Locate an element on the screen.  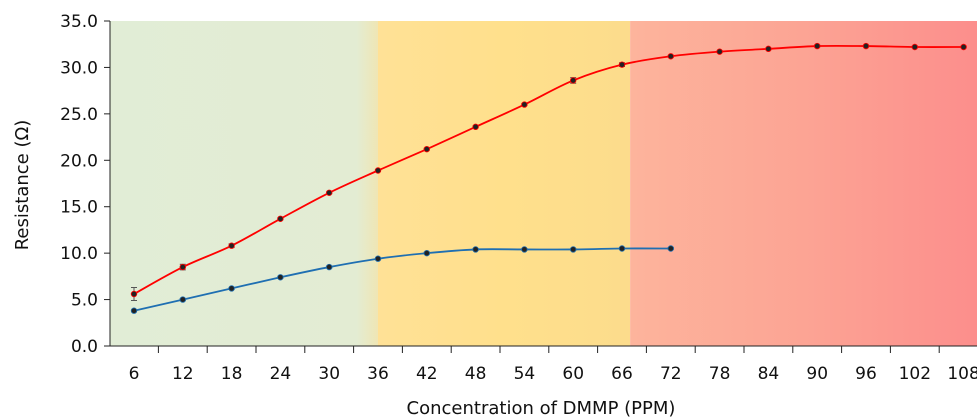
x-tick-label: 72 is located at coordinates (671, 374).